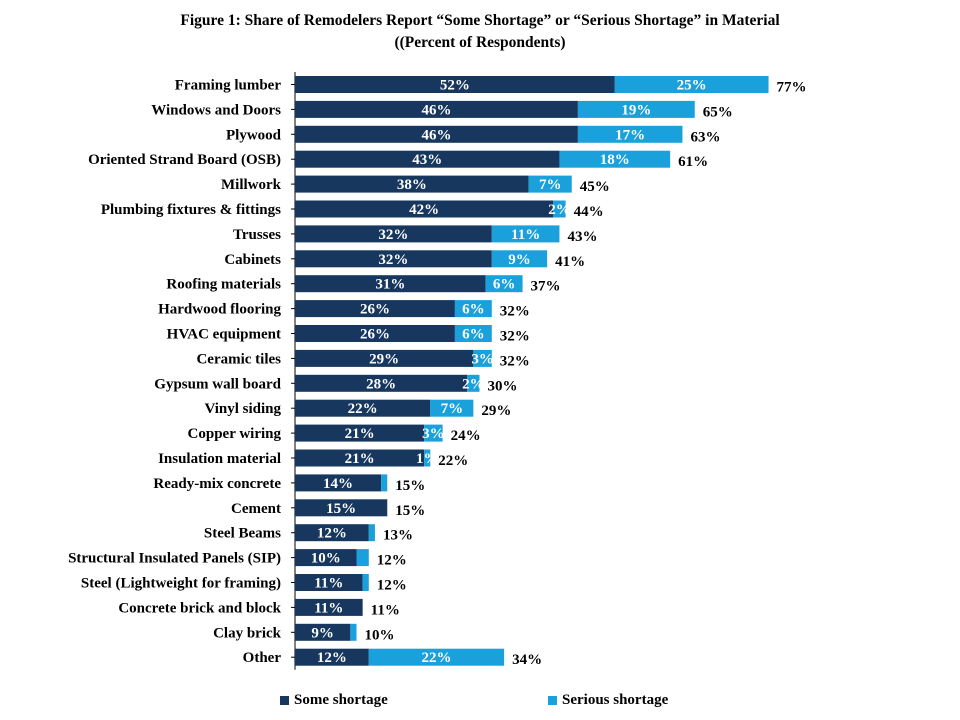  What do you see at coordinates (322, 633) in the screenshot?
I see `data-label-some: 9%` at bounding box center [322, 633].